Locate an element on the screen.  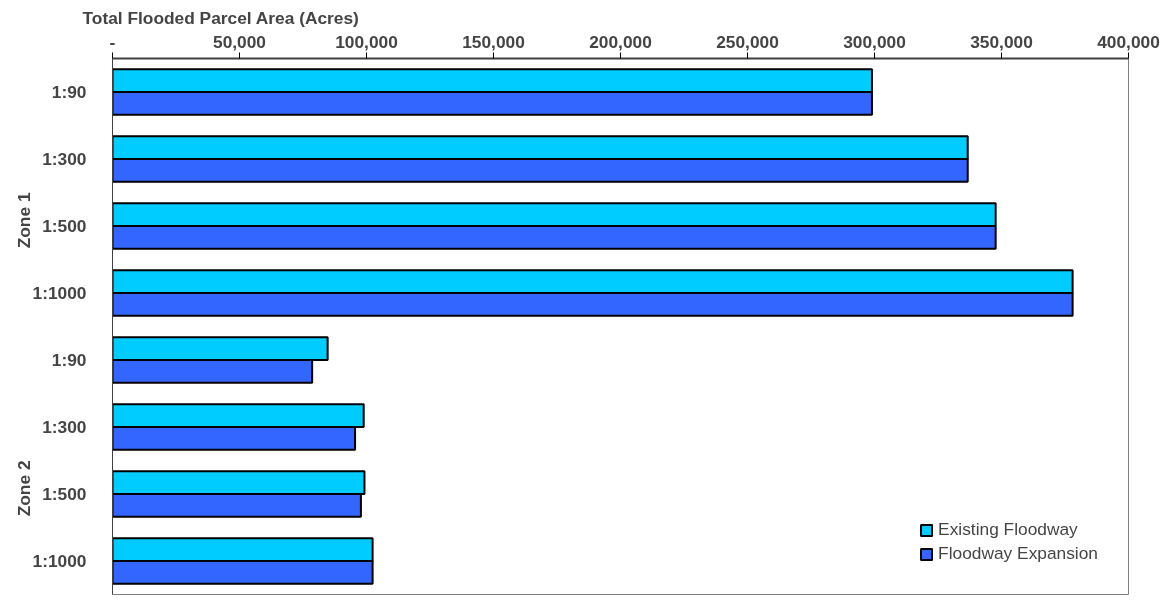
x-tick-label: 150,000 is located at coordinates (493, 41).